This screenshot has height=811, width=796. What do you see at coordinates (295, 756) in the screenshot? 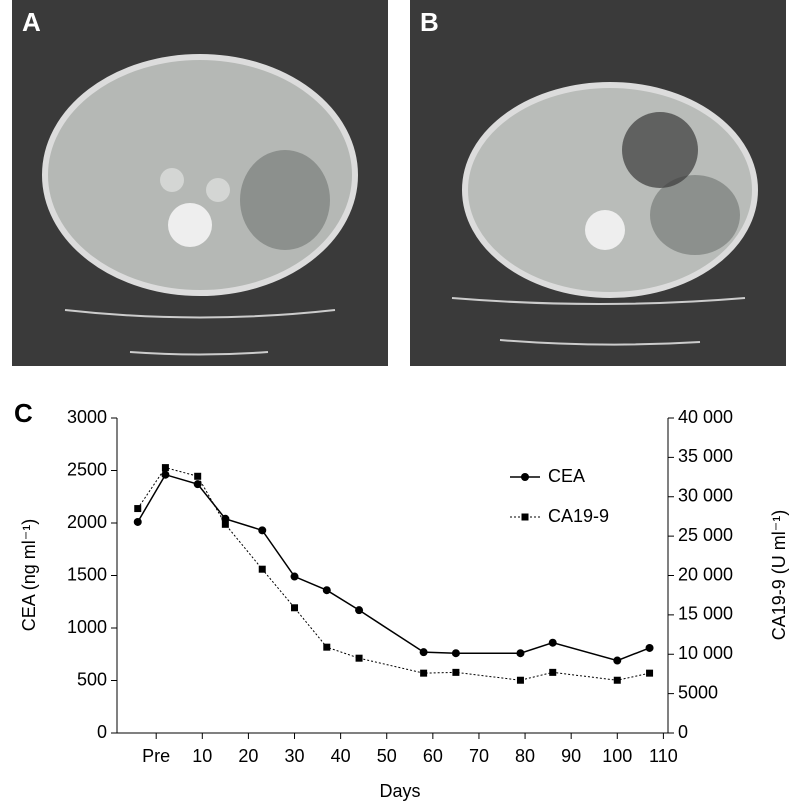
I see `x-tick-label: 30` at bounding box center [295, 756].